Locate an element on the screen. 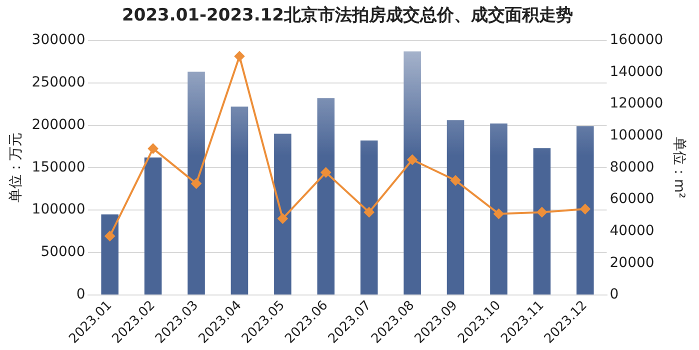  y2-tick-label: 60000 is located at coordinates (632, 199).